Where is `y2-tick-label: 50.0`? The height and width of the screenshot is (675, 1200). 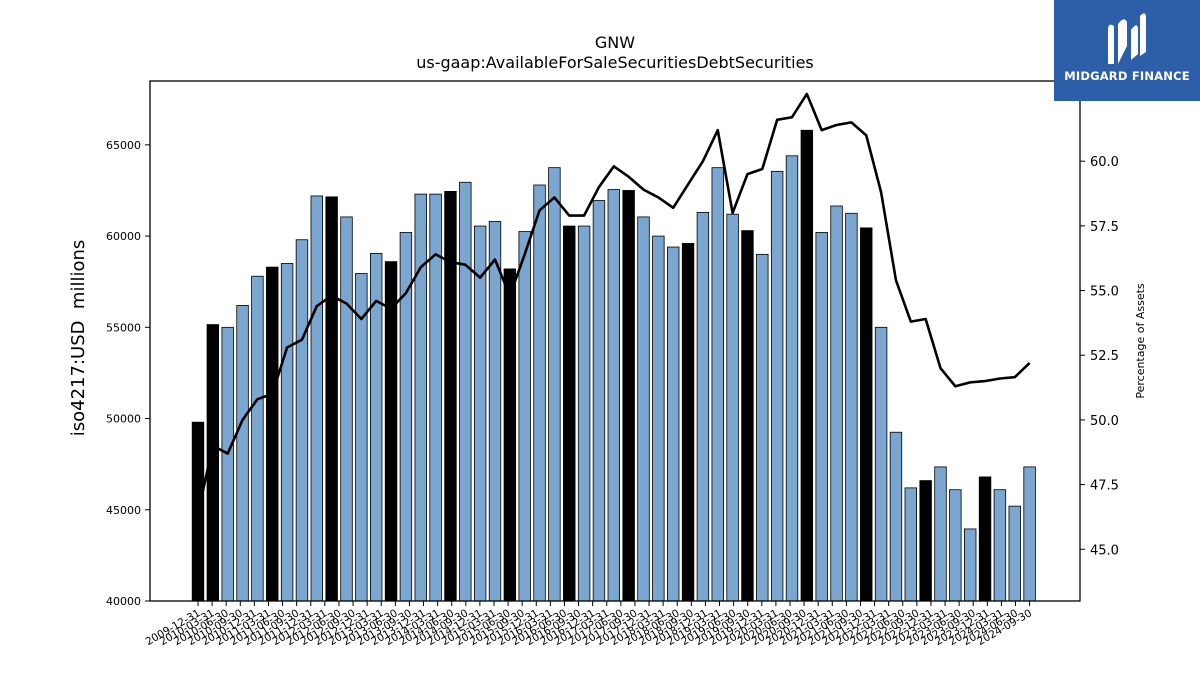
y2-tick-label: 50.0 is located at coordinates (1104, 421).